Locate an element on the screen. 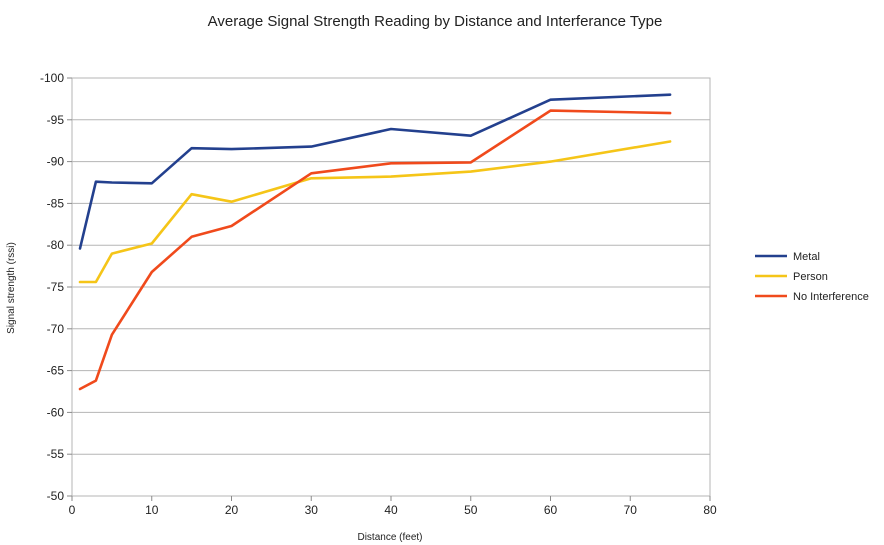  y-tick-label: -100 is located at coordinates (52, 78).